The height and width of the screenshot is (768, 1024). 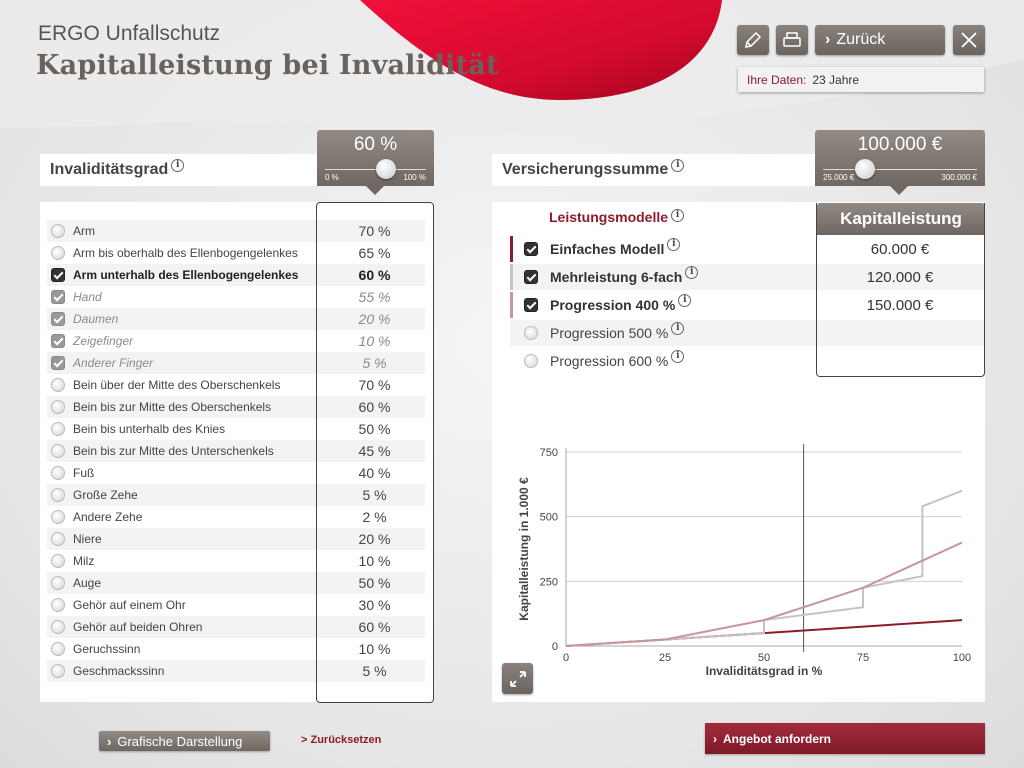 I want to click on body-part-row: Große Zehe 5 %, so click(x=236, y=495).